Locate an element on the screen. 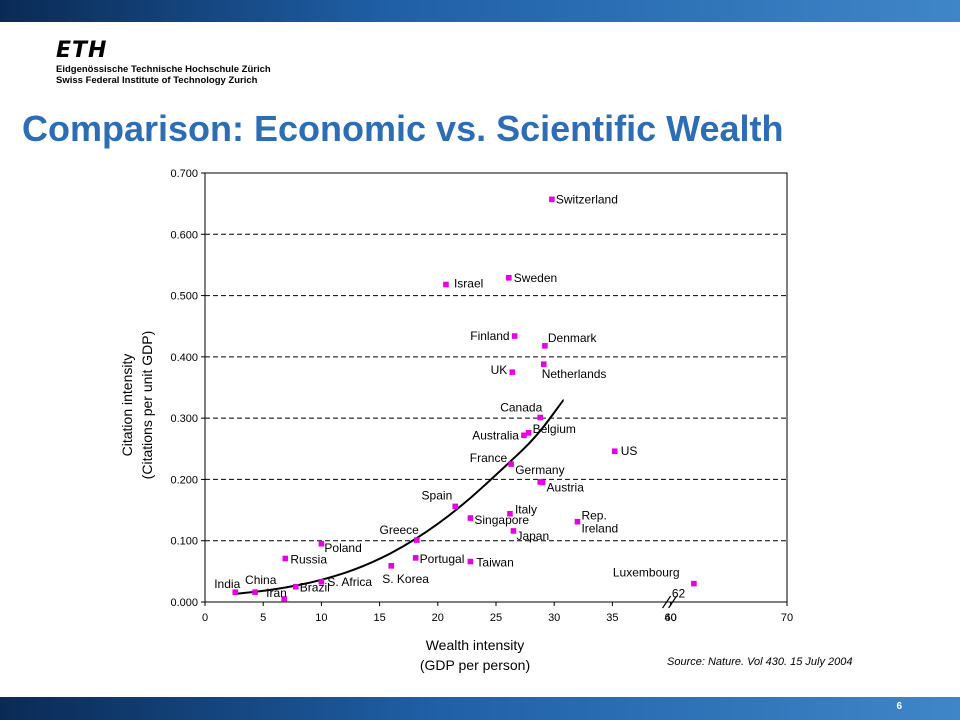 The width and height of the screenshot is (960, 720). source-note: Source: Nature. Vol 430. 15 July 2004 is located at coordinates (760, 662).